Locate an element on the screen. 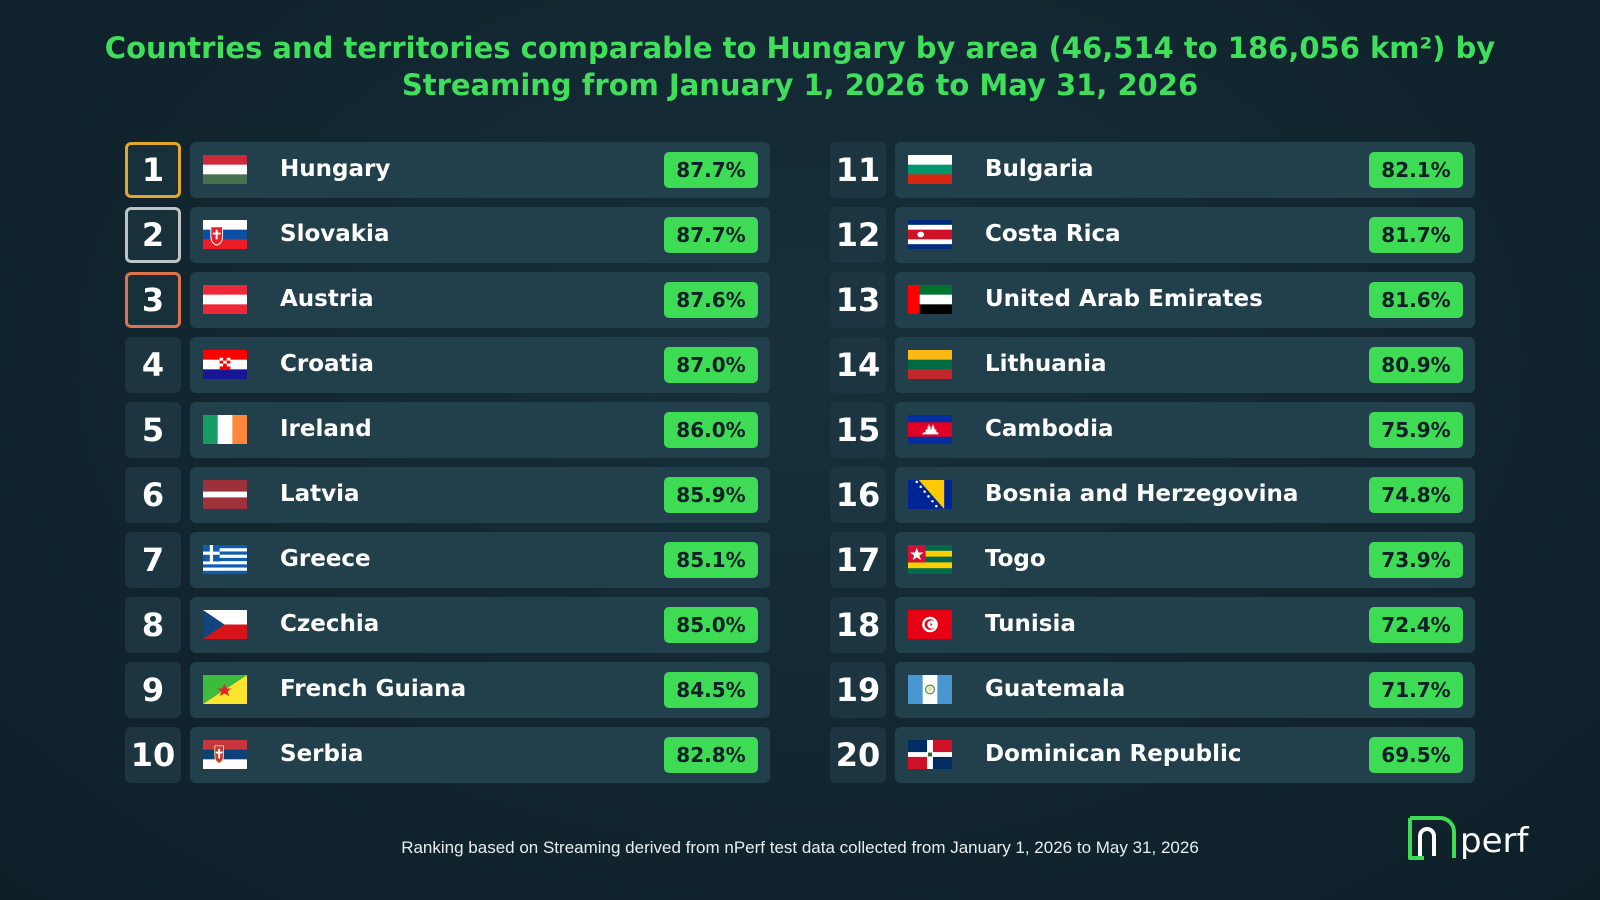 This screenshot has height=900, width=1600. score-badge: 82.1% is located at coordinates (1416, 170).